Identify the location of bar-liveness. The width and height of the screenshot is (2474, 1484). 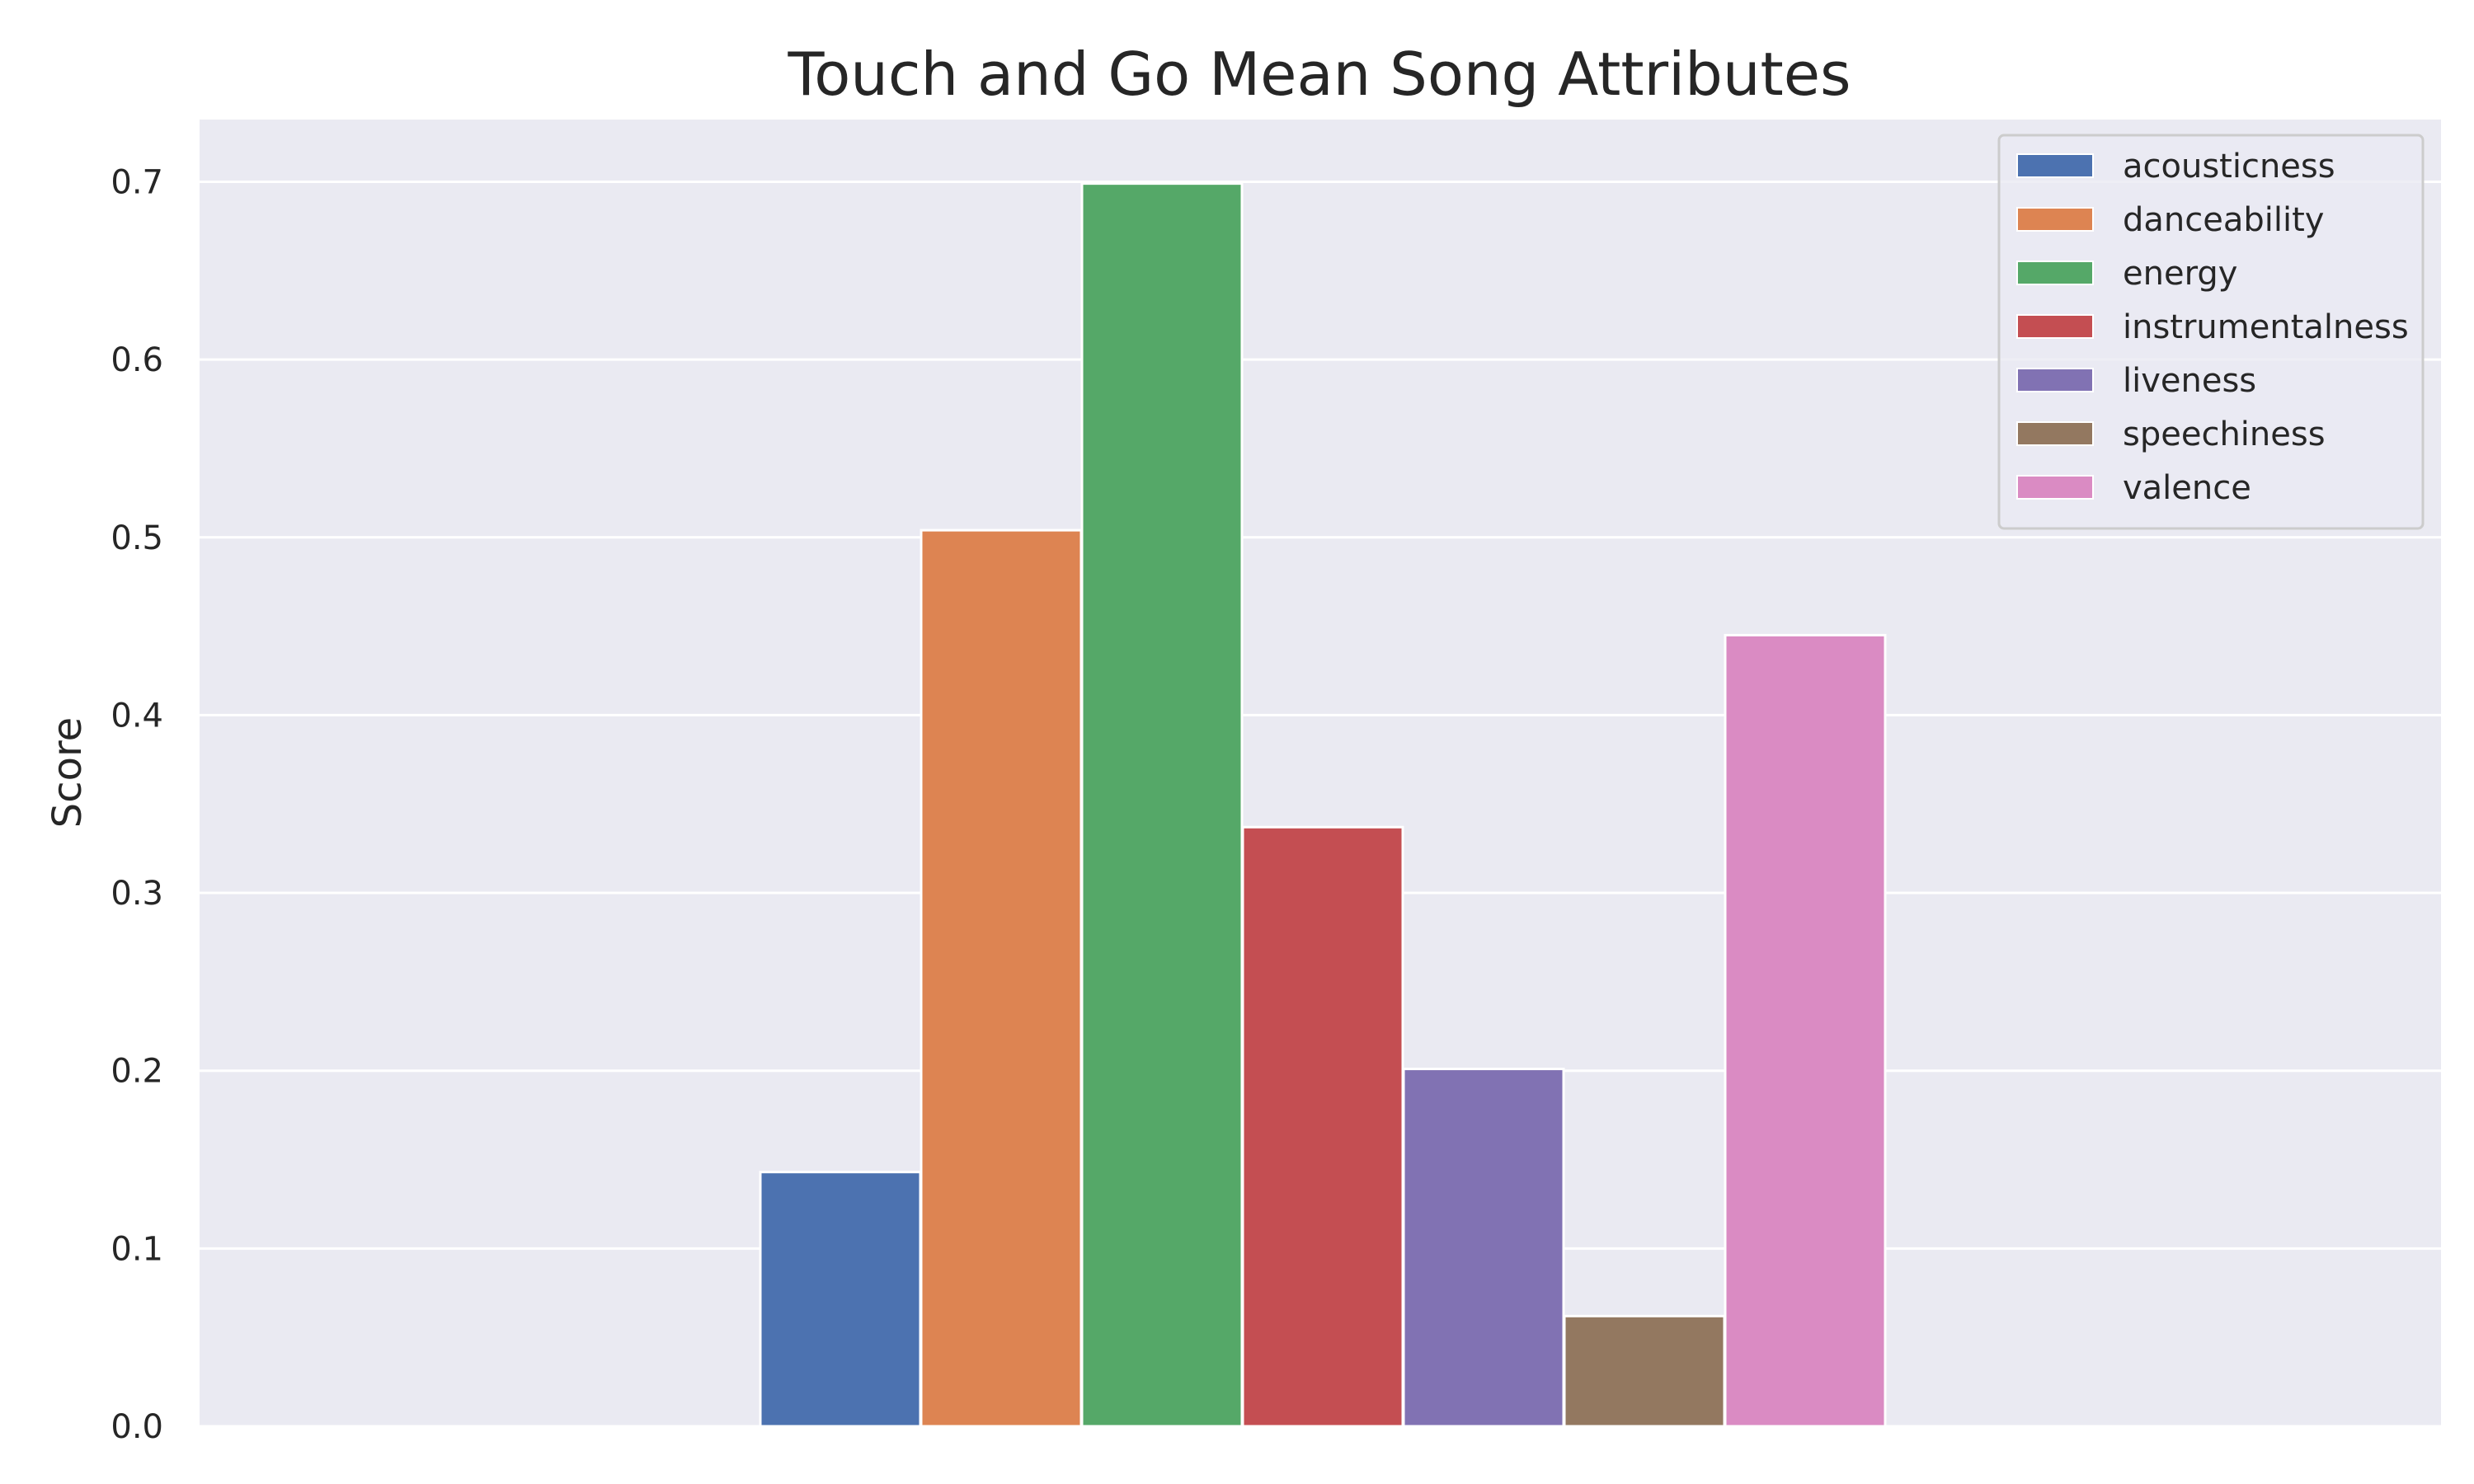
(1483, 1248).